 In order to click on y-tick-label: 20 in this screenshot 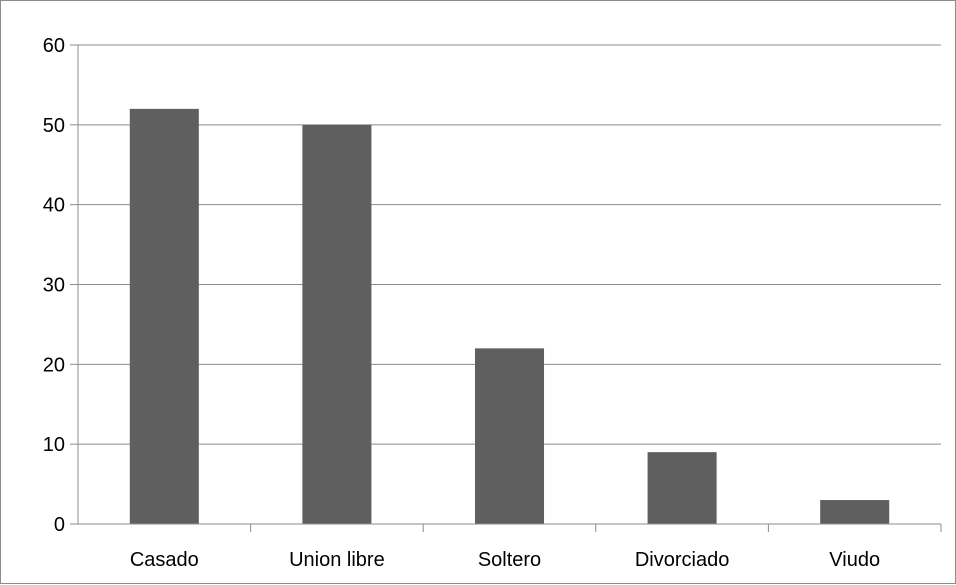, I will do `click(54, 365)`.